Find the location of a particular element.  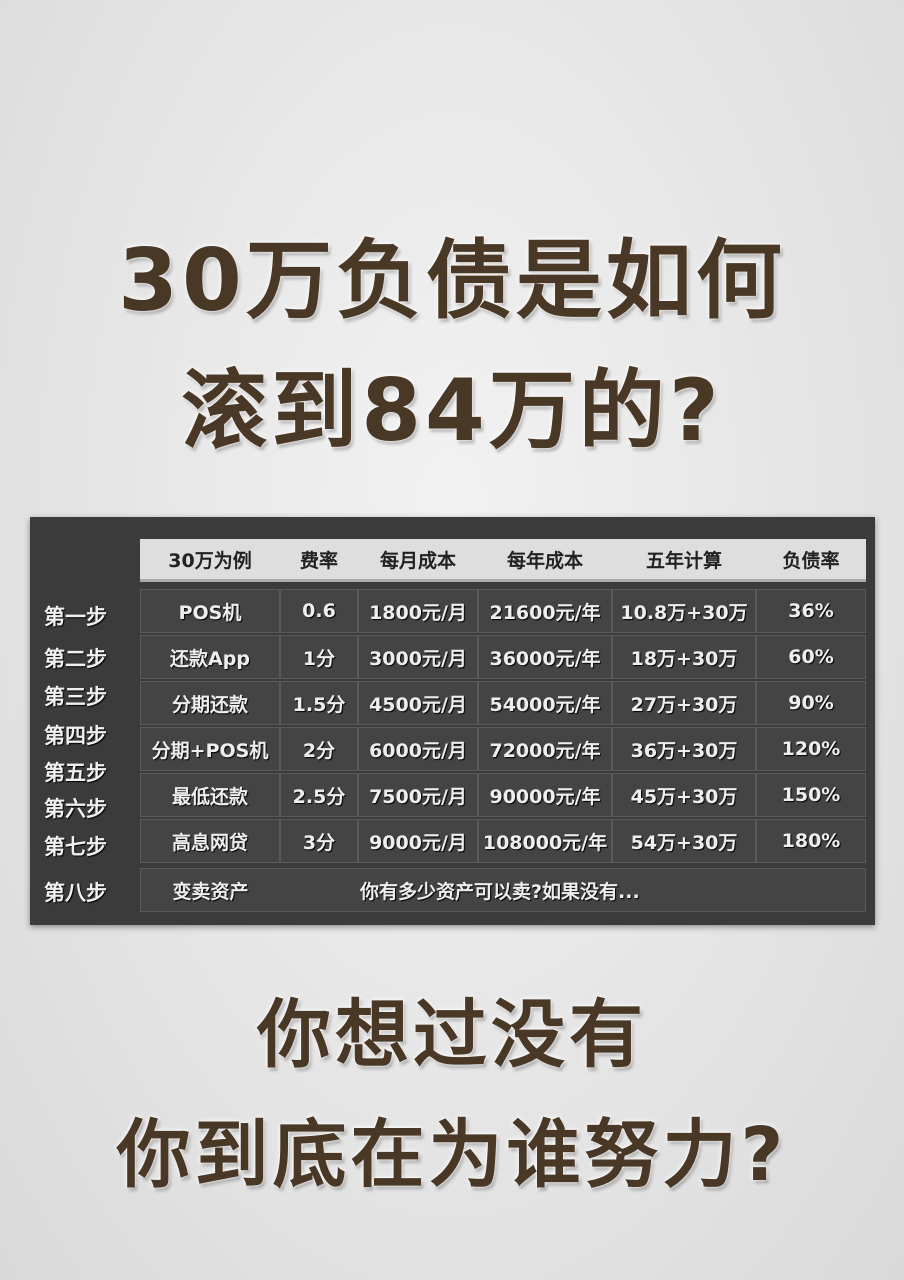

table-cell: 3000元/月 is located at coordinates (418, 657).